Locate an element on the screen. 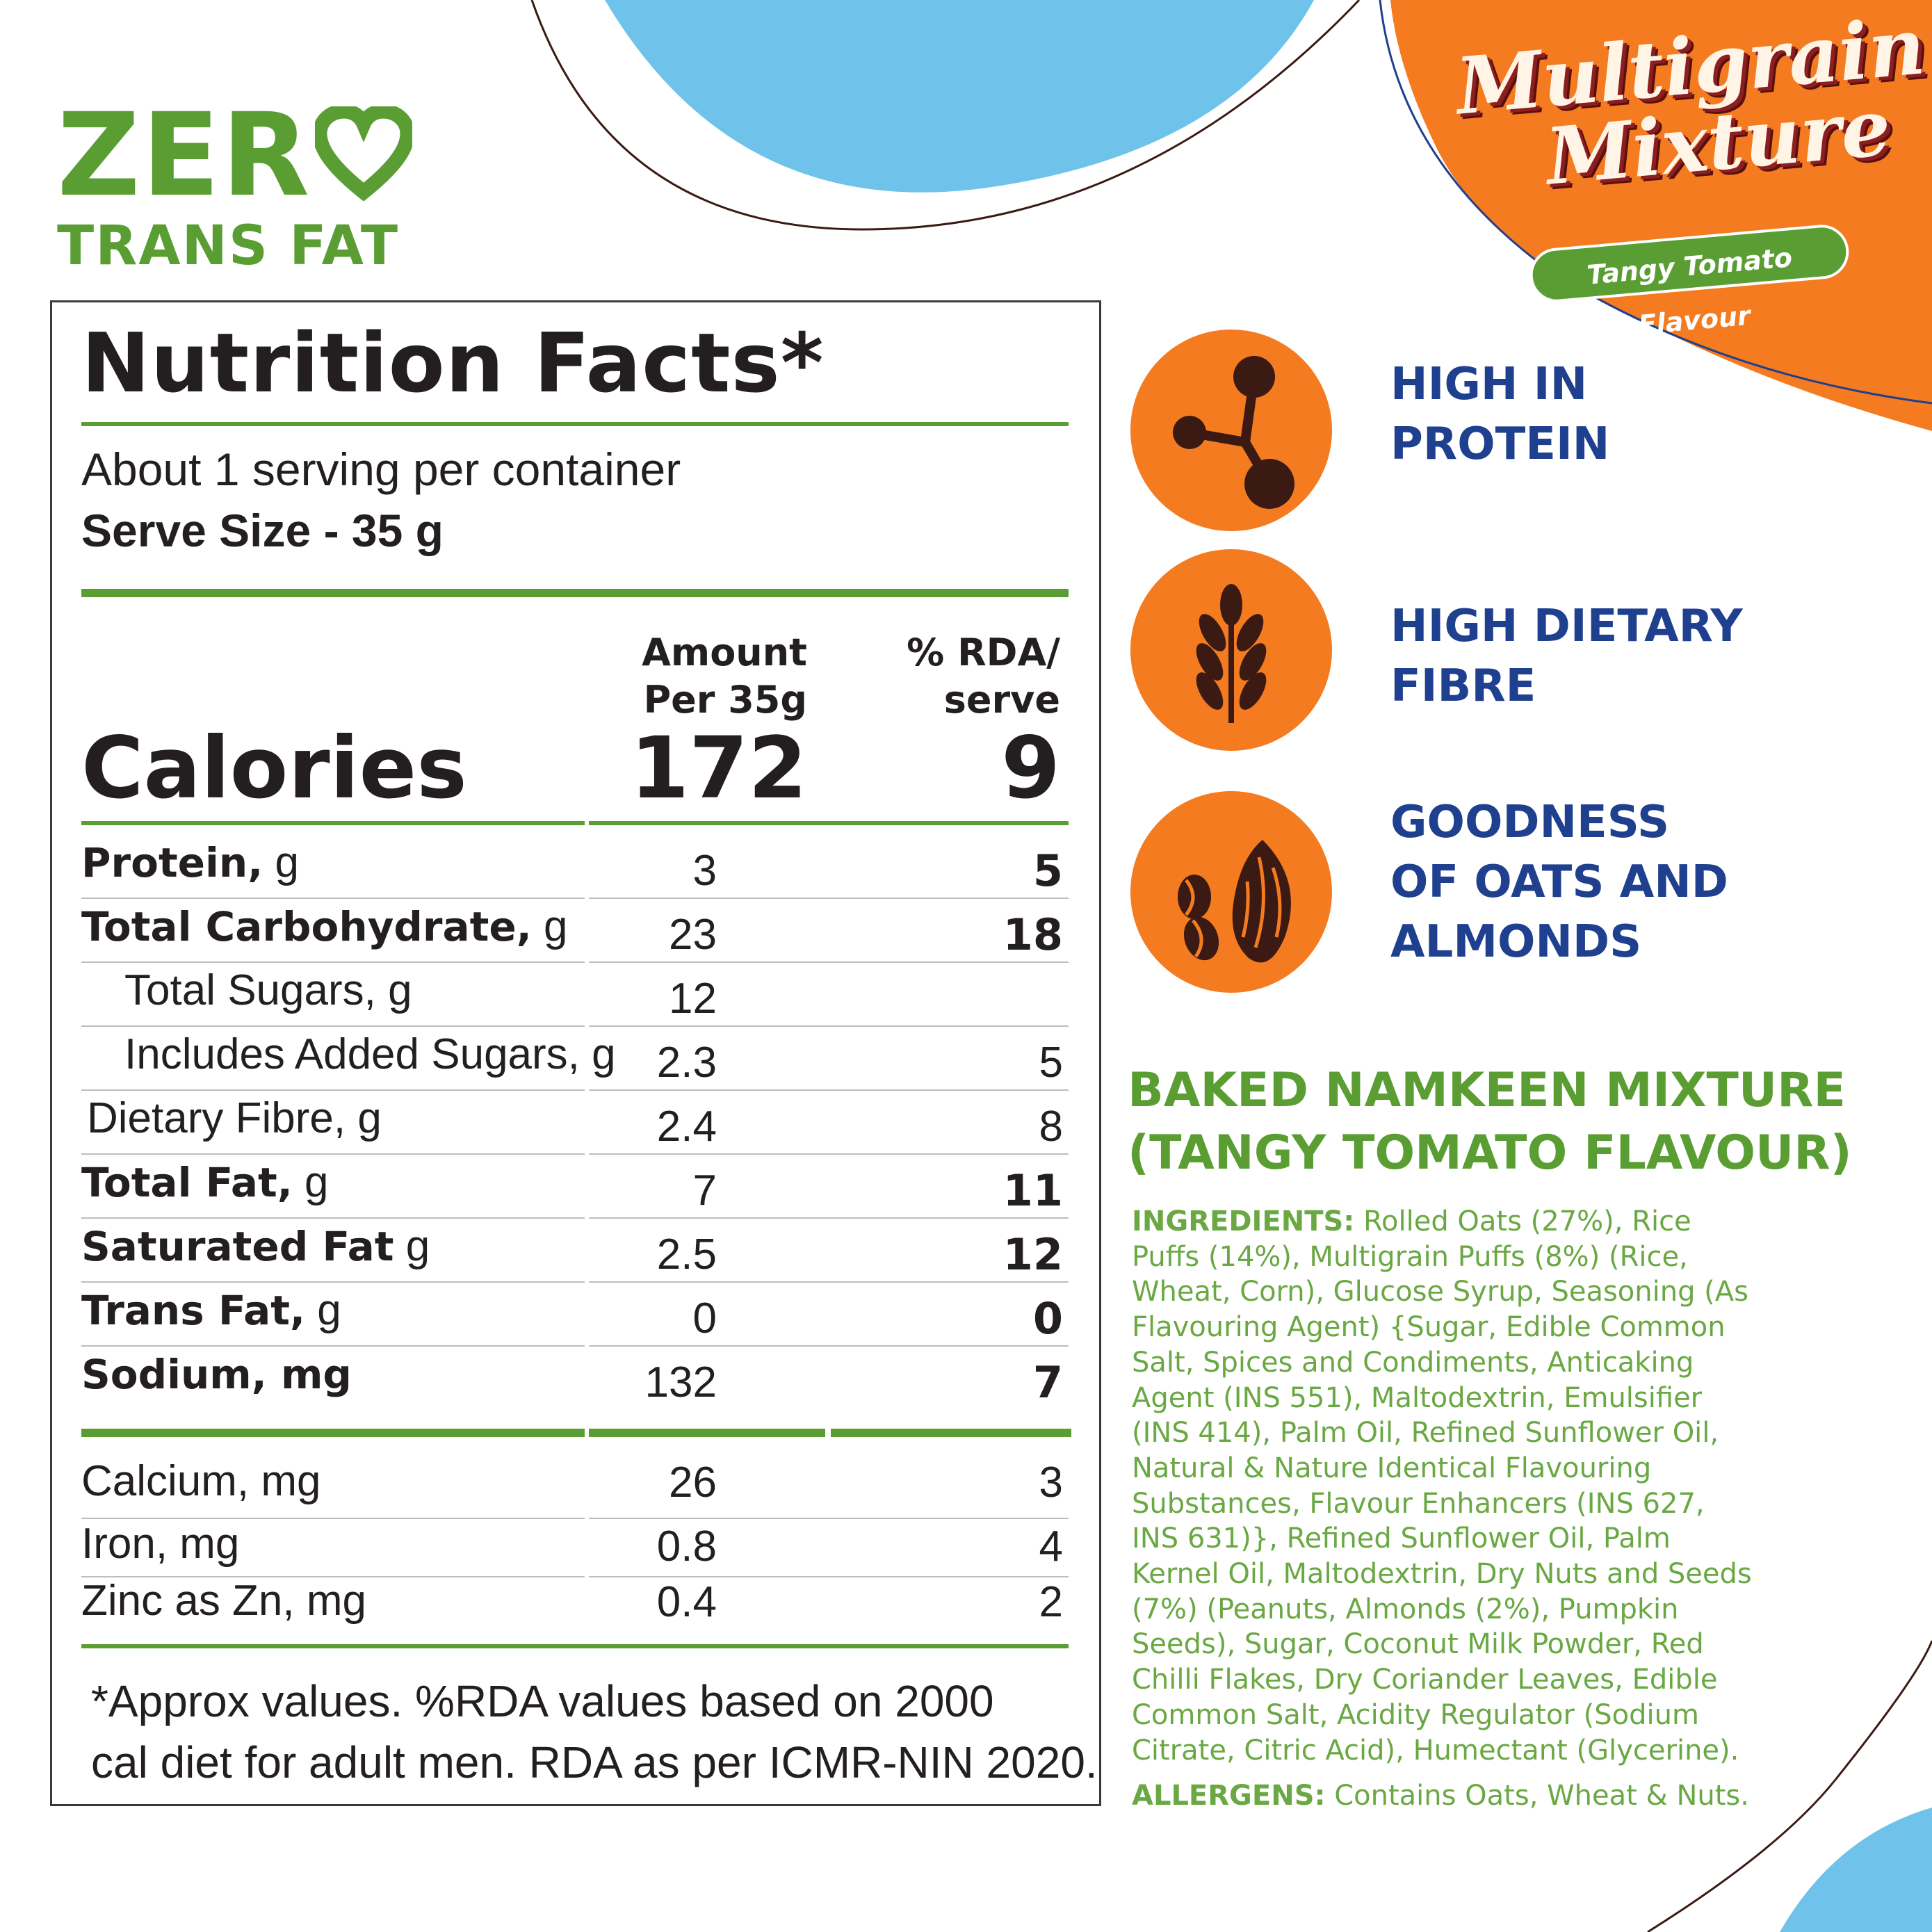 This screenshot has height=1932, width=1932. claim-oats-almonds: GOODNESS OF OATS AND ALMONDS is located at coordinates (1559, 882).